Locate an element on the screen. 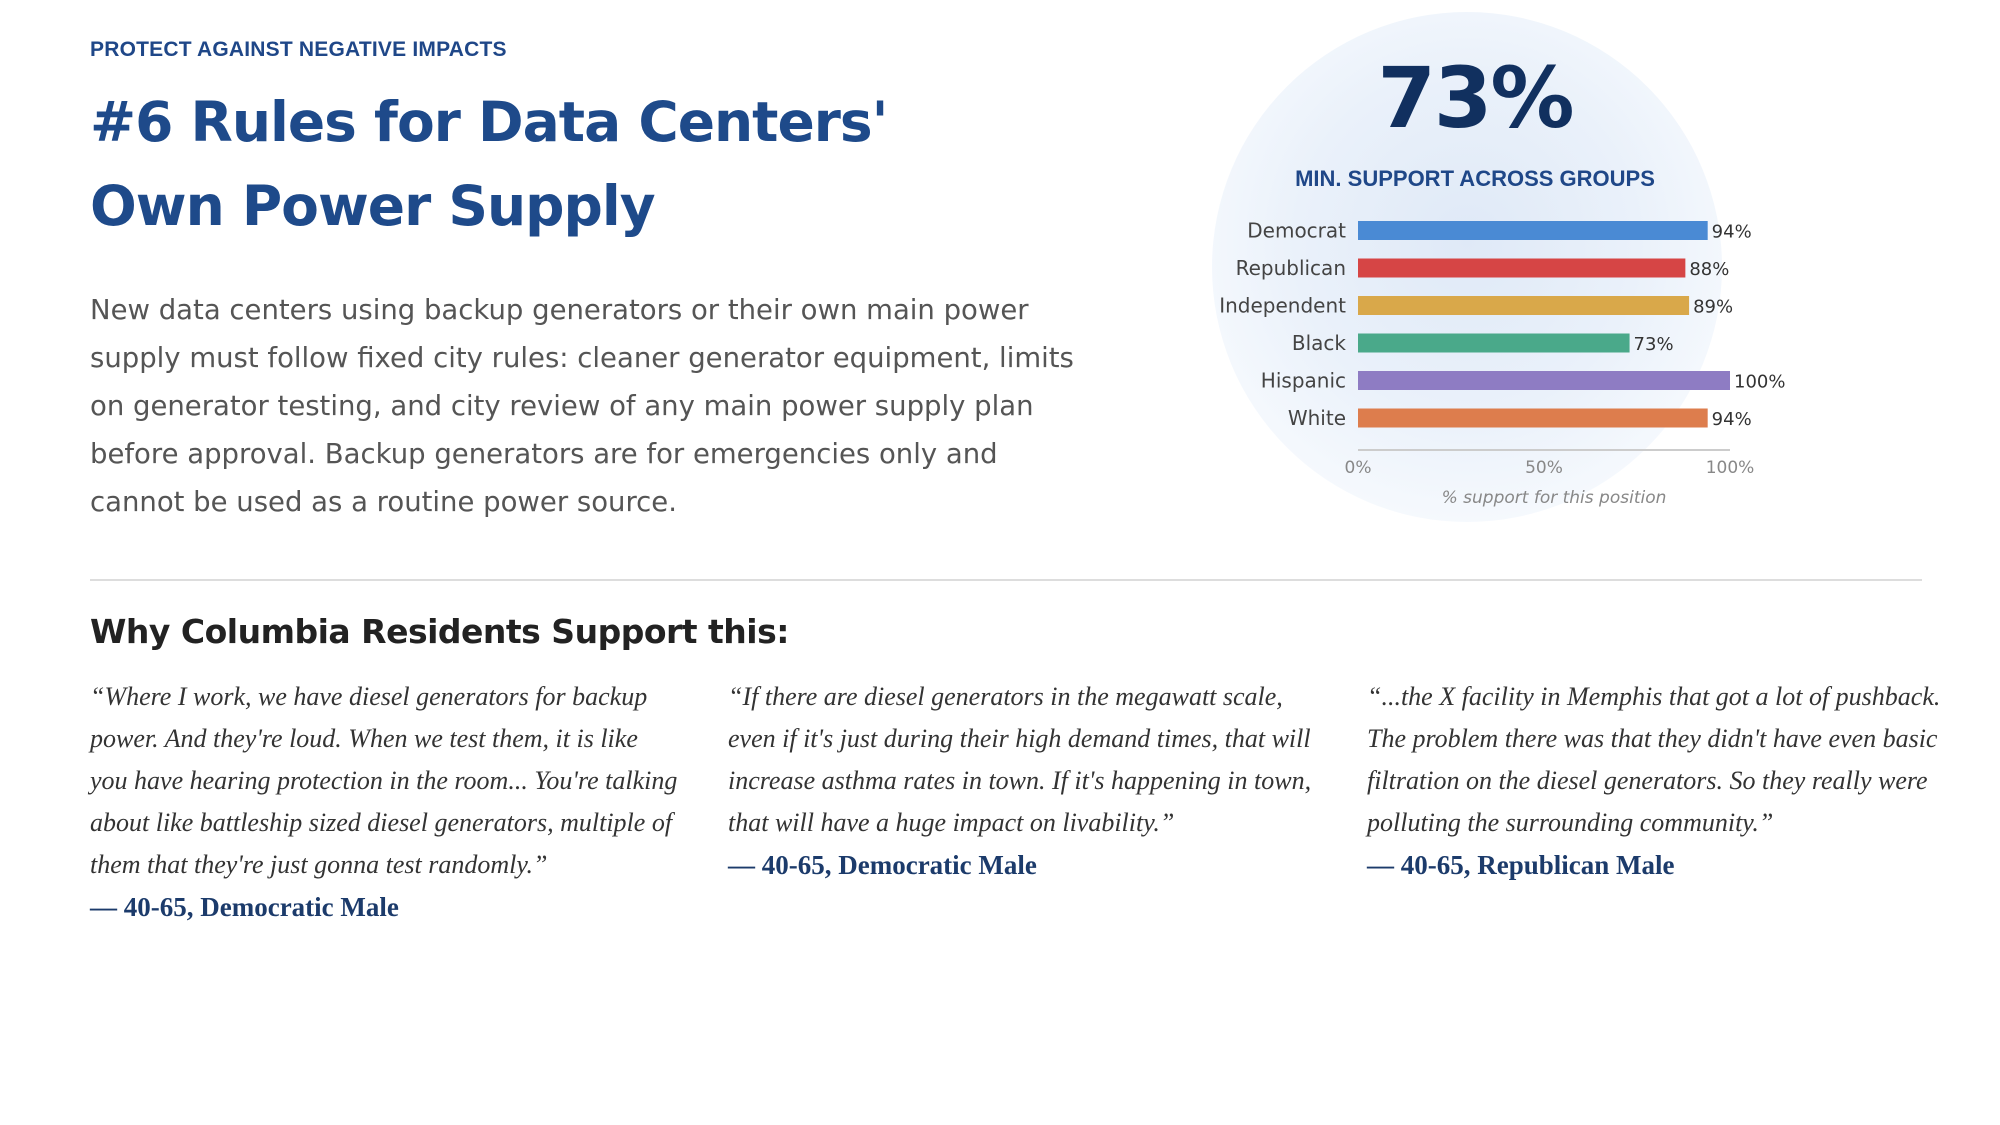  value-label-black: 73% is located at coordinates (1654, 344).